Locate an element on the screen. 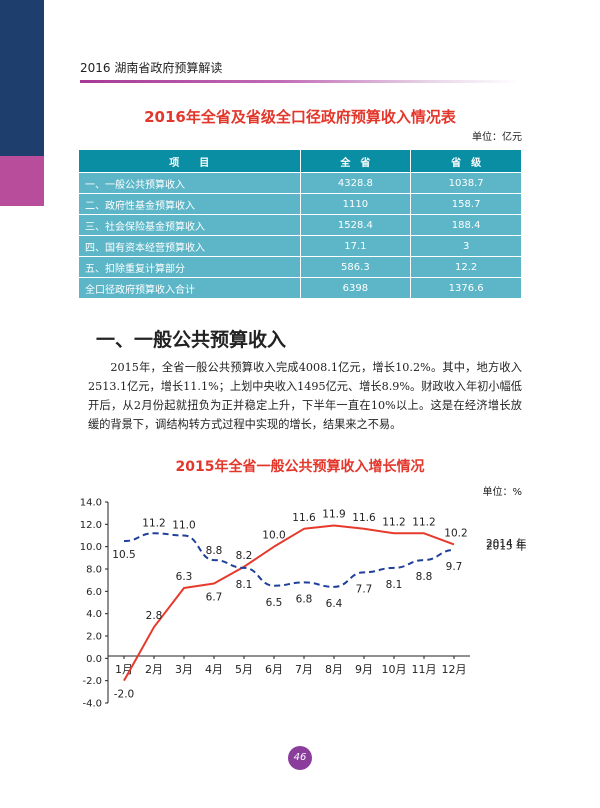 The height and width of the screenshot is (808, 600). data-label-2015: 11.9 is located at coordinates (333, 514).